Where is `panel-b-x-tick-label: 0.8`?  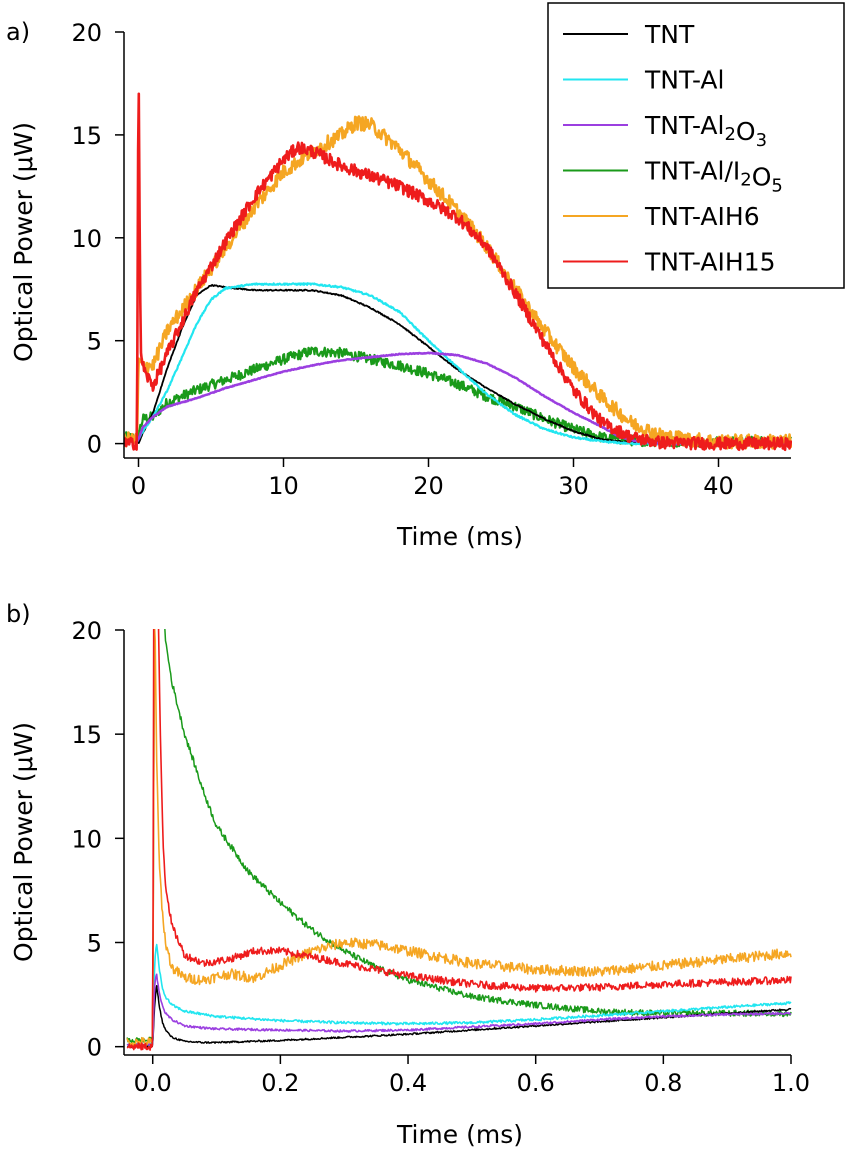 panel-b-x-tick-label: 0.8 is located at coordinates (663, 1083).